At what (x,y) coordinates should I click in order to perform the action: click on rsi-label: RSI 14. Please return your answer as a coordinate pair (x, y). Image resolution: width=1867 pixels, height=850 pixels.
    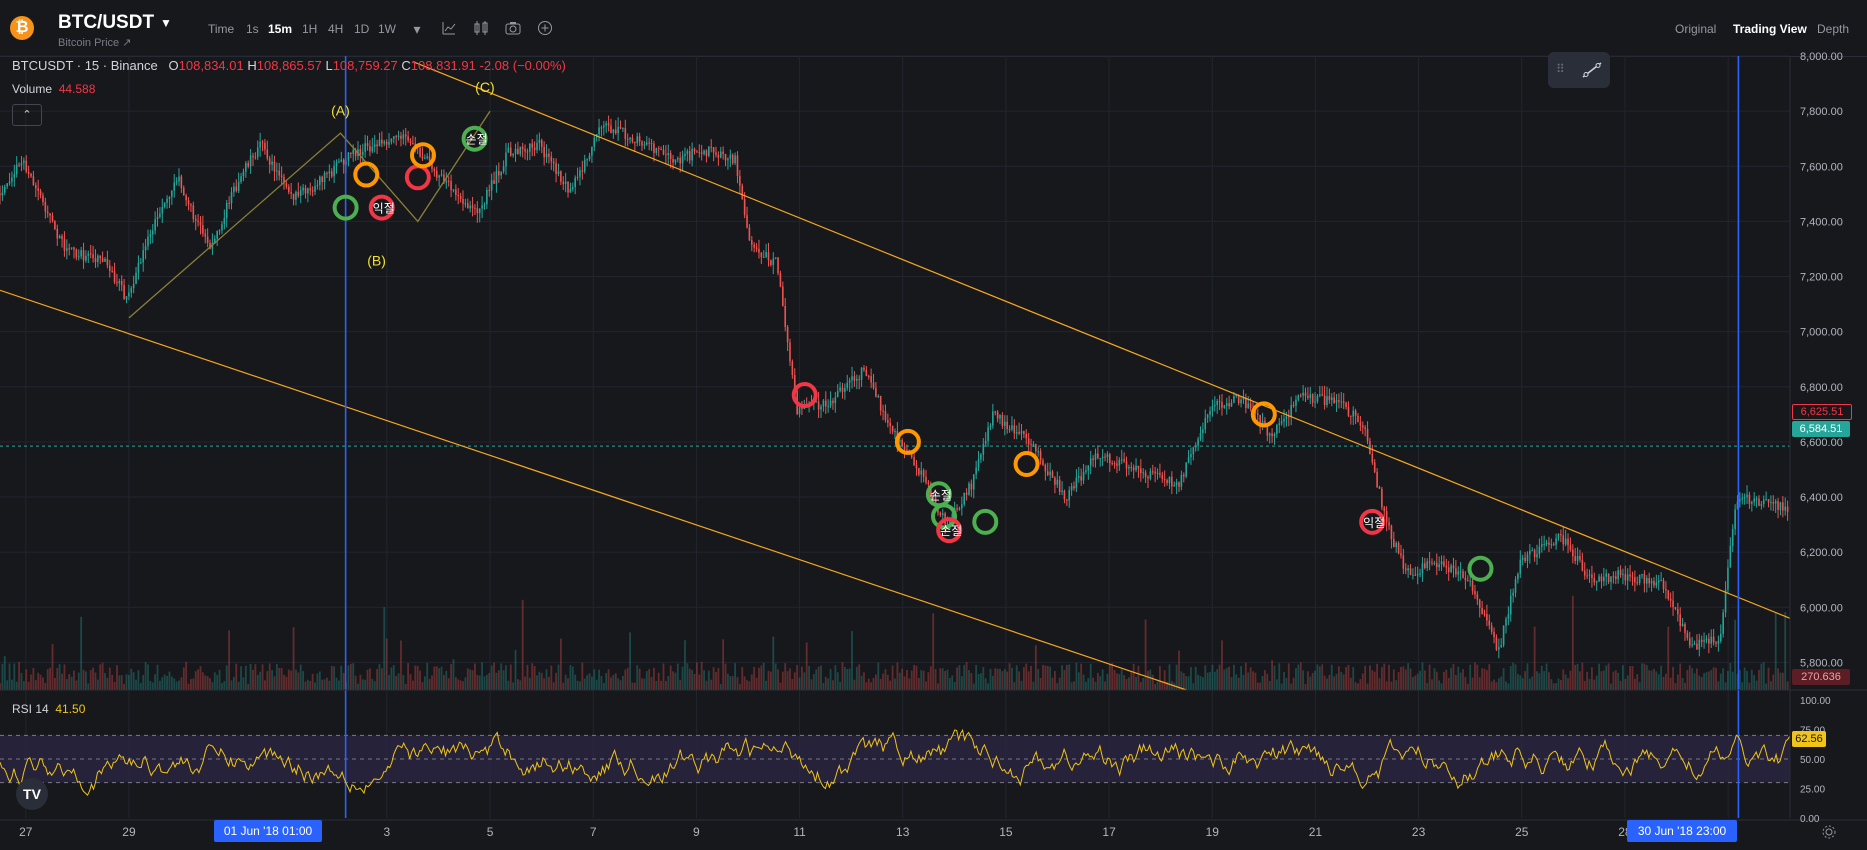
    Looking at the image, I should click on (30, 709).